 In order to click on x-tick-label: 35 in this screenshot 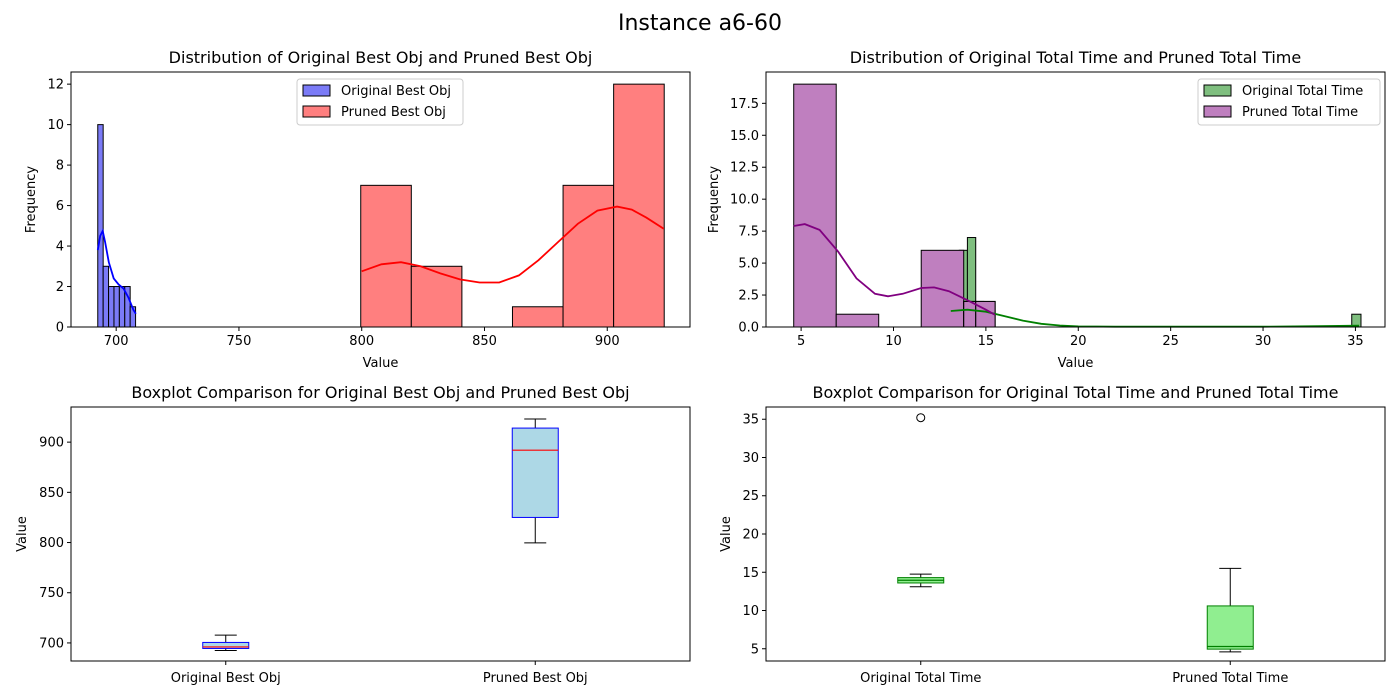, I will do `click(1355, 341)`.